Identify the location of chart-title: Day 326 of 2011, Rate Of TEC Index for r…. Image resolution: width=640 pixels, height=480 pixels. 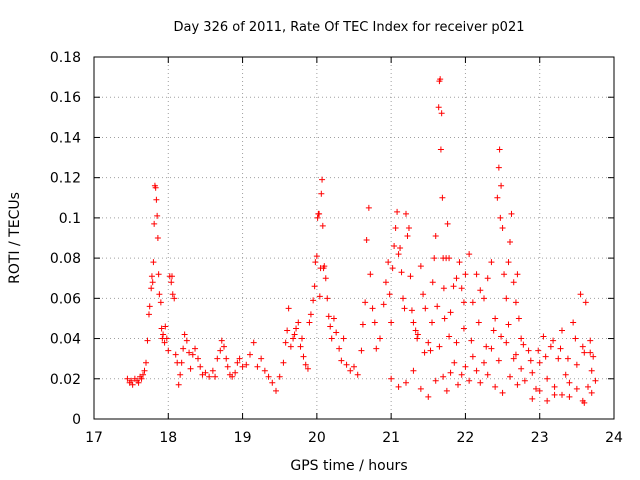
(349, 27).